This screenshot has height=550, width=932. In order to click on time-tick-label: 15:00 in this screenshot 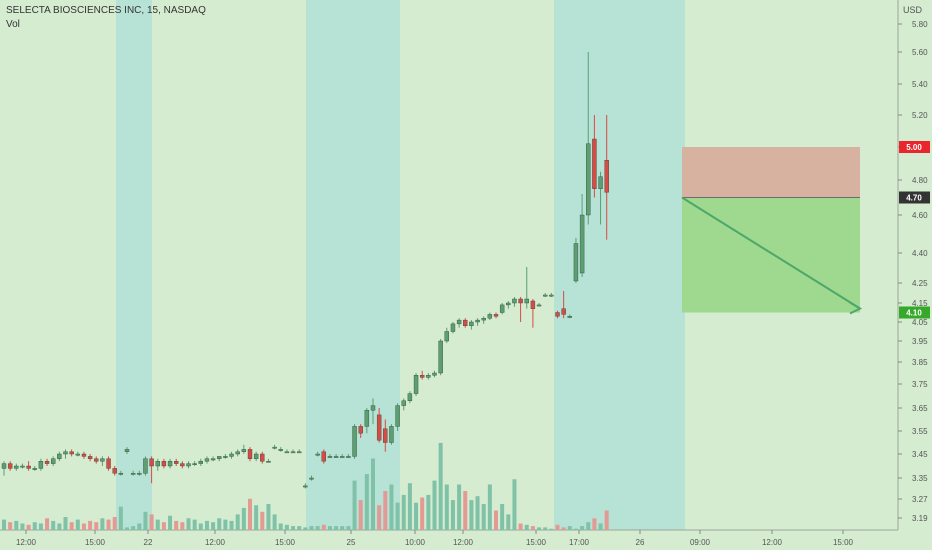, I will do `click(95, 542)`.